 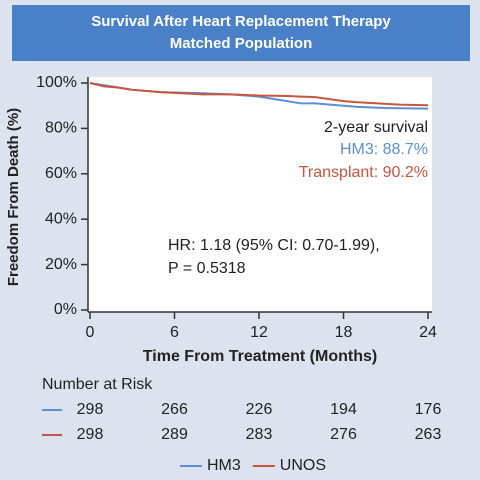 I want to click on y-tick-label: 40%, so click(x=61, y=218).